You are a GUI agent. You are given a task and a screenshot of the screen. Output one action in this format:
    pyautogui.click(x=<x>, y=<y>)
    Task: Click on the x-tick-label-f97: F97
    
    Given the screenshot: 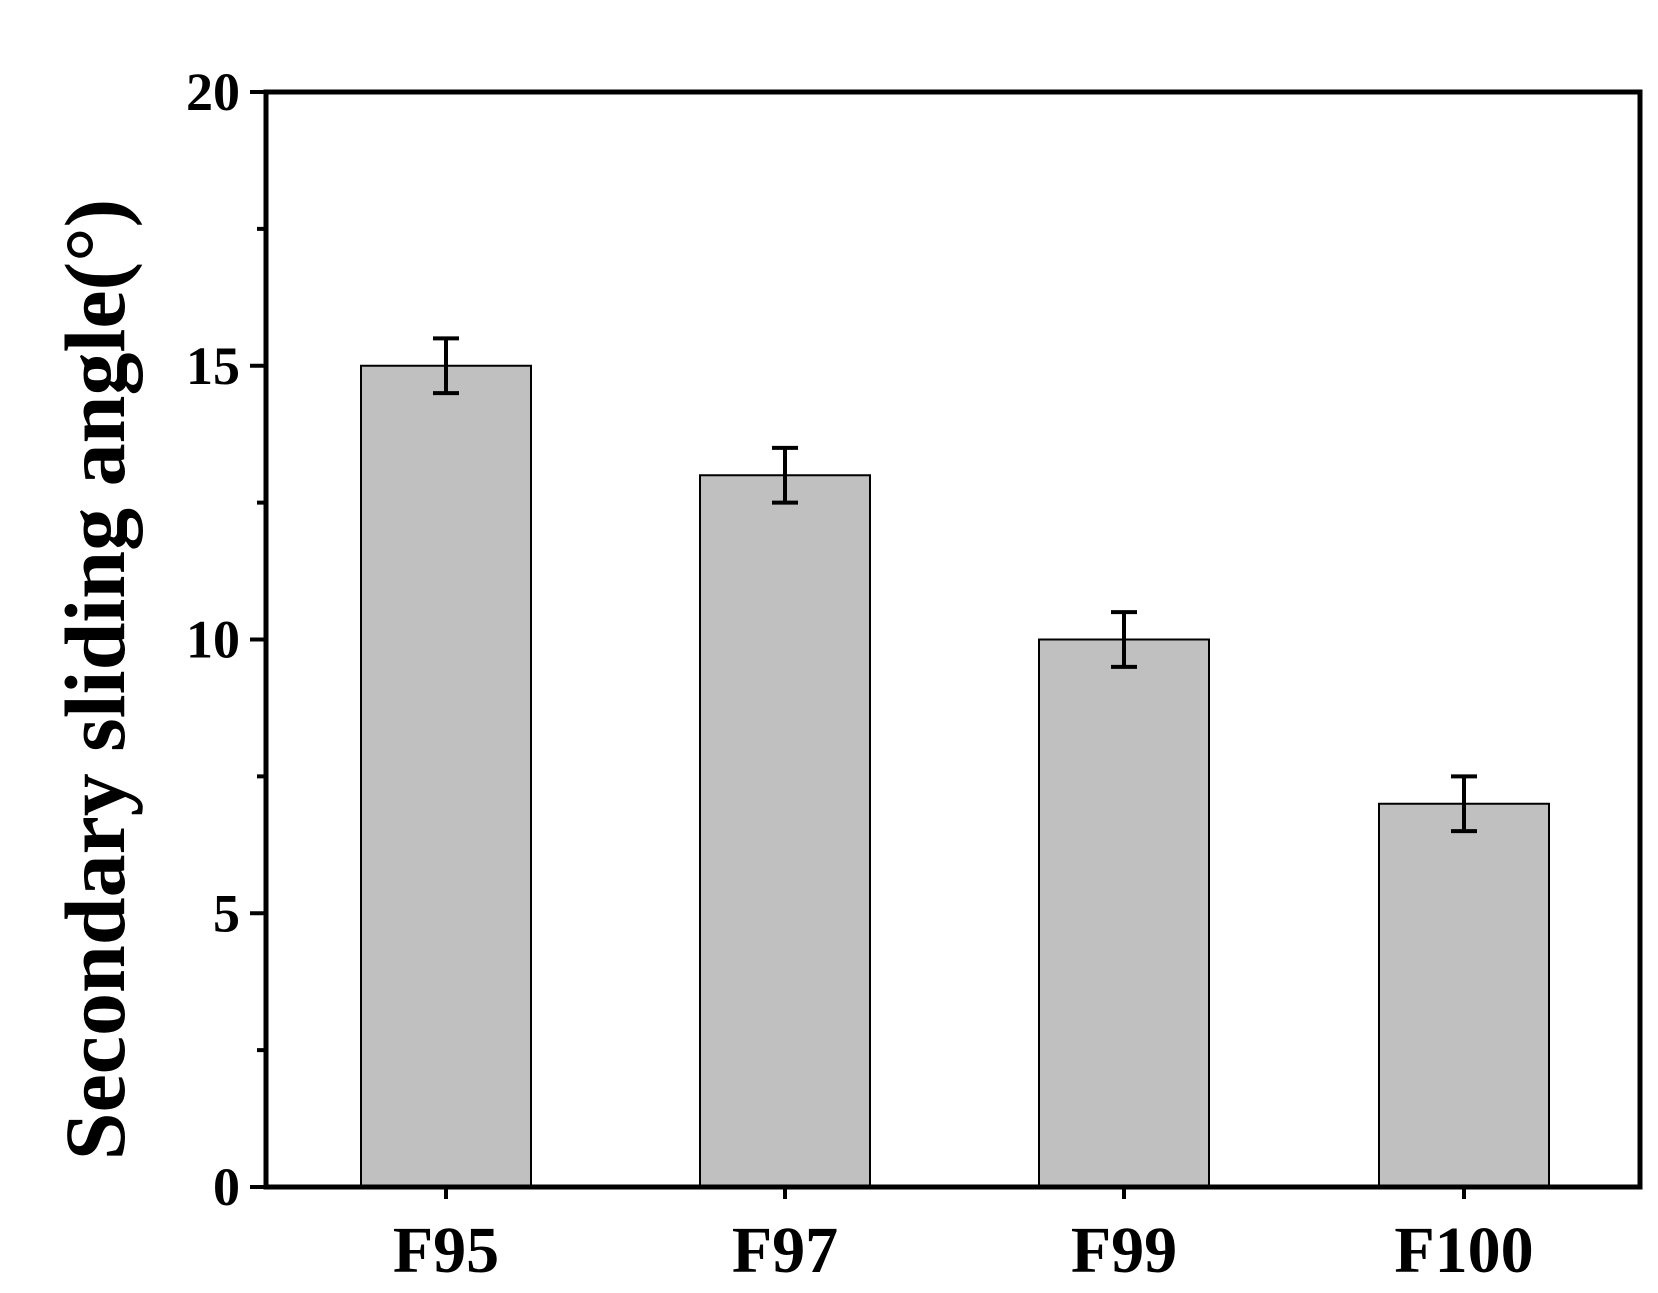 What is the action you would take?
    pyautogui.click(x=785, y=1250)
    